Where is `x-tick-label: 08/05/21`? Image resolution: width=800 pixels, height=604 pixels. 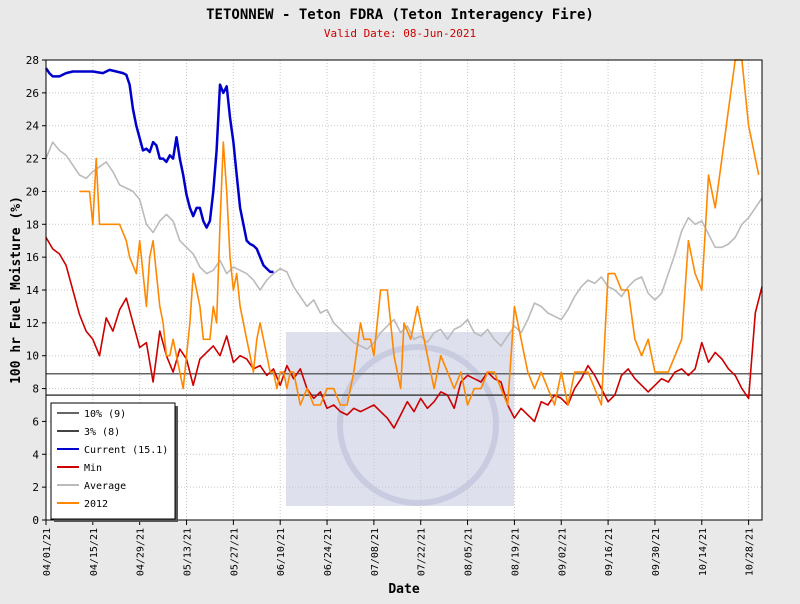 x-tick-label: 08/05/21 is located at coordinates (469, 552).